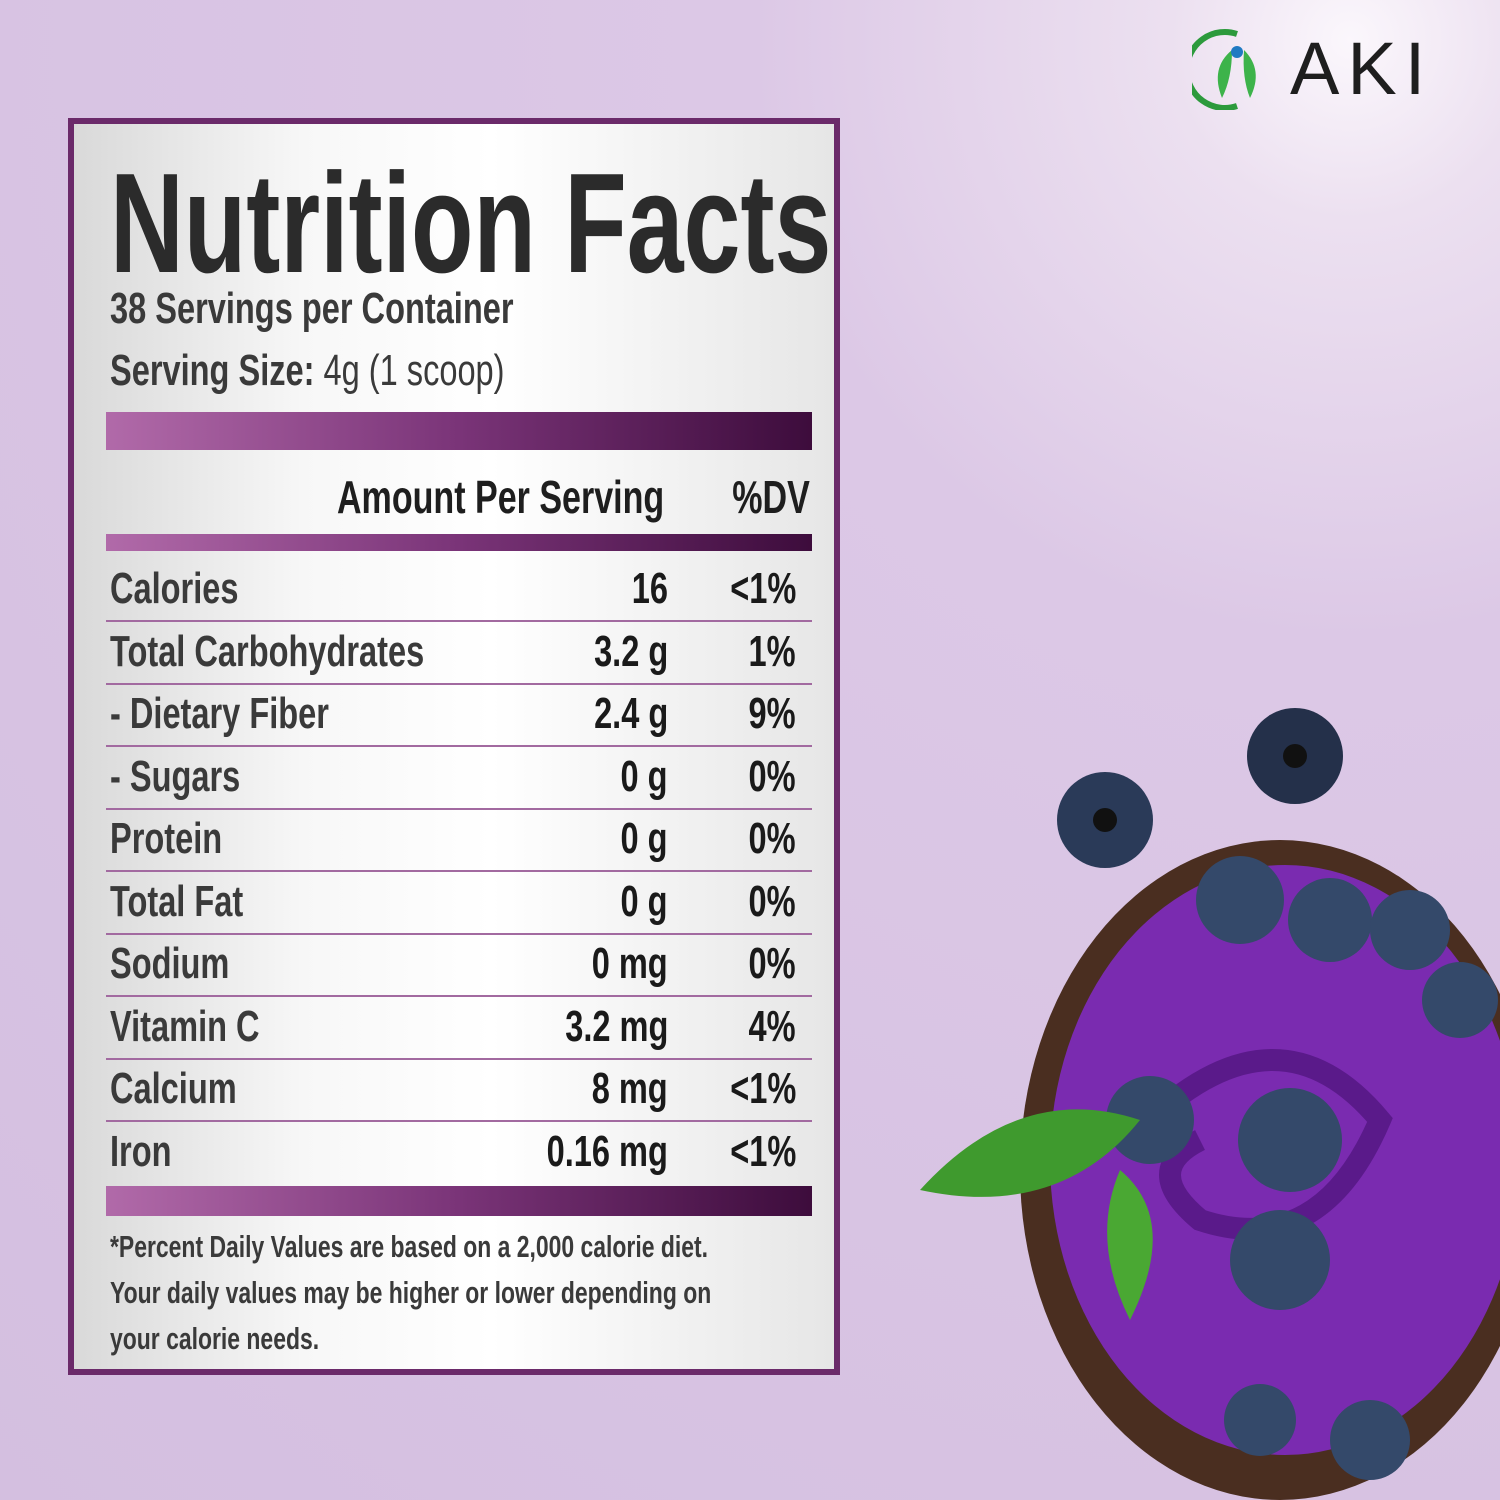  I want to click on header-amount: Amount Per Serving, so click(500, 497).